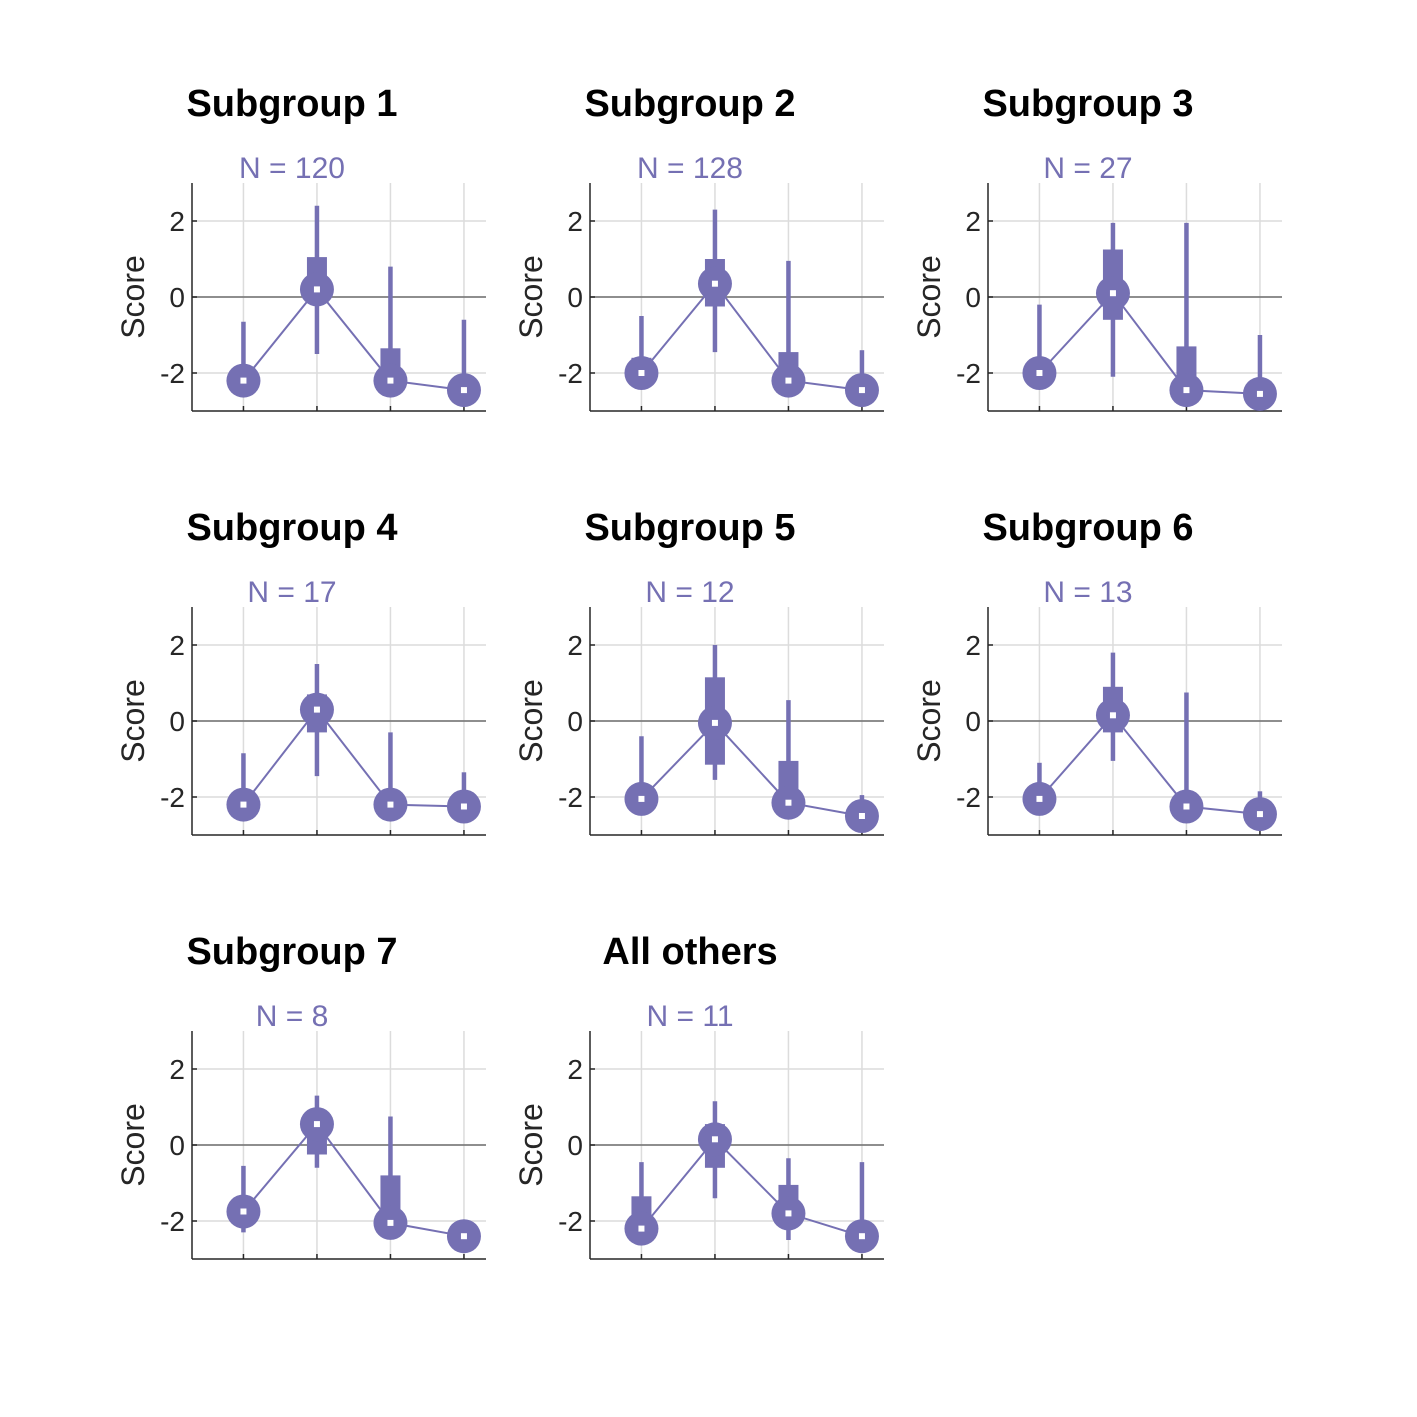 Image resolution: width=1417 pixels, height=1417 pixels. Describe the element at coordinates (690, 168) in the screenshot. I see `panel-n-label: N = 128` at that location.